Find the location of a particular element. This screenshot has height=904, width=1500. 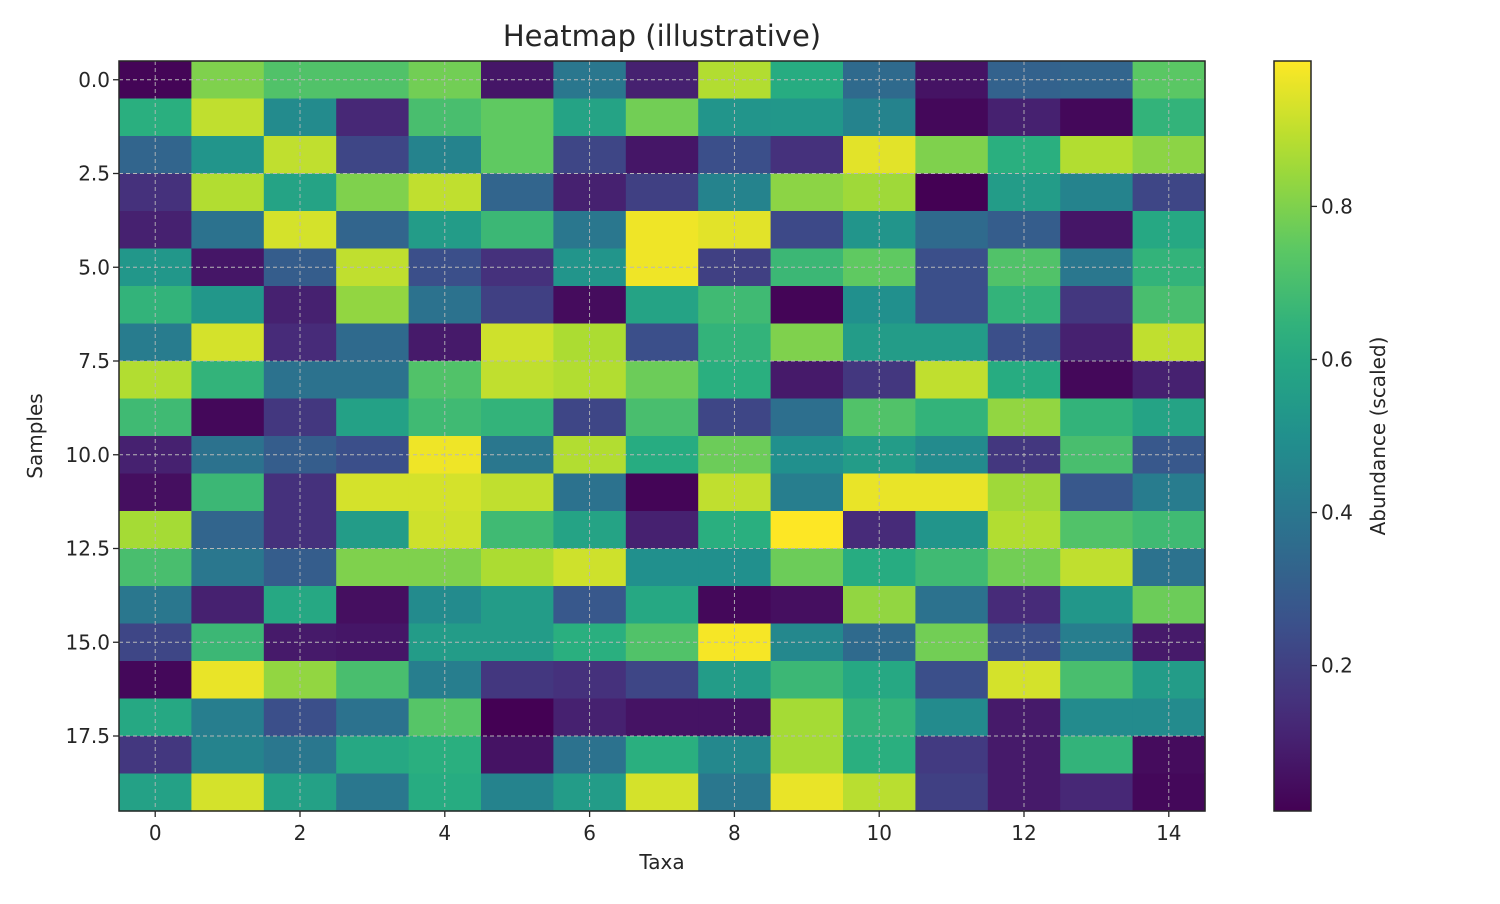

y-tick-label: 2.5 is located at coordinates (94, 174).